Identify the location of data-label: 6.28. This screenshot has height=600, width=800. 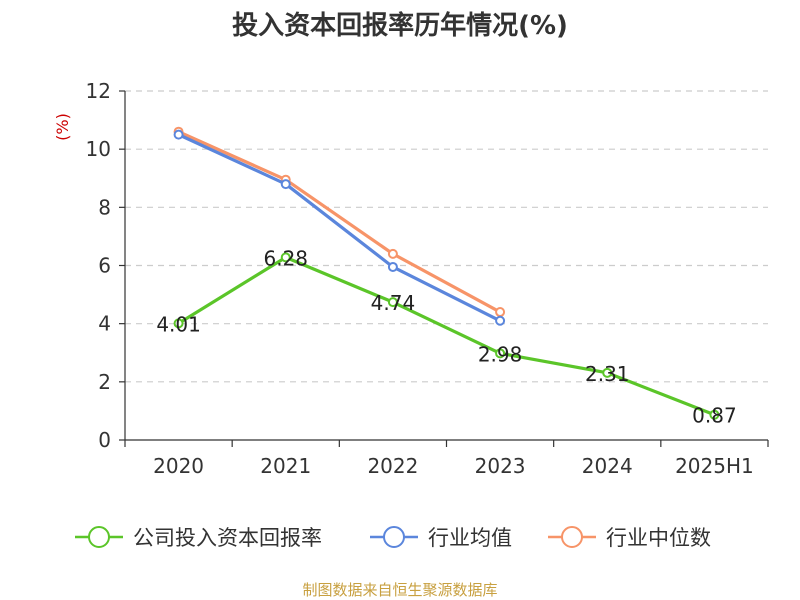
(285, 258).